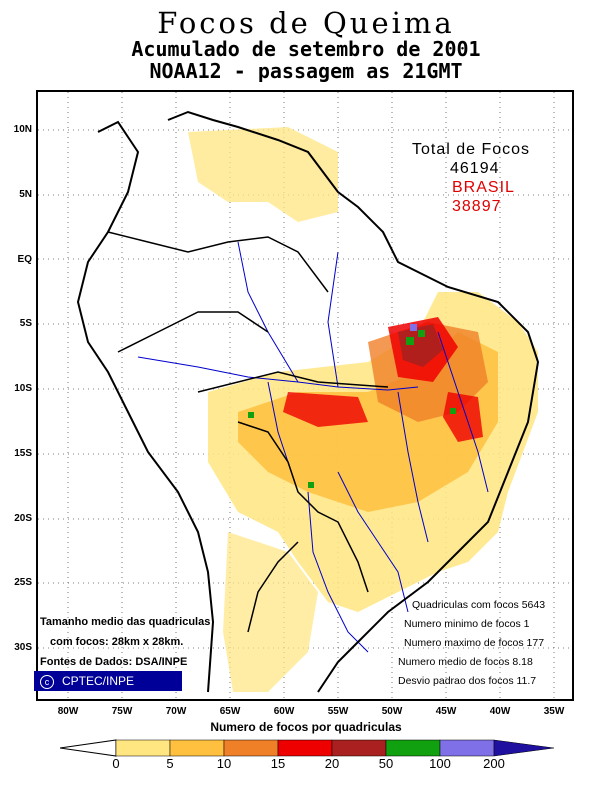 Image resolution: width=612 pixels, height=792 pixels. I want to click on lat-label-25s: 25S, so click(23, 582).